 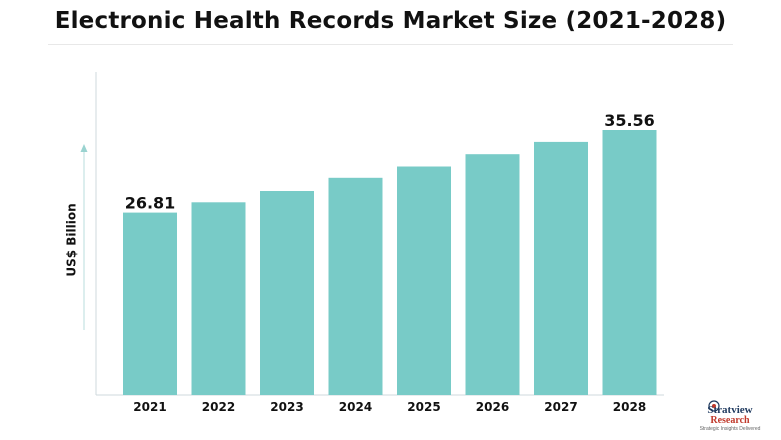 What do you see at coordinates (355, 407) in the screenshot?
I see `x-tick-label-2024: 2024` at bounding box center [355, 407].